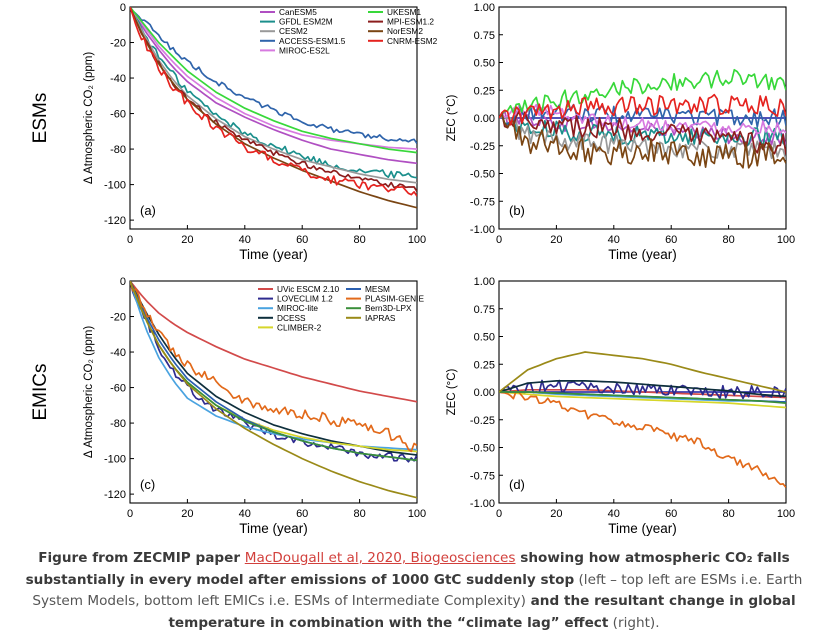 The image size is (828, 634). What do you see at coordinates (394, 299) in the screenshot?
I see `legend-label: PLASIM-GENIE` at bounding box center [394, 299].